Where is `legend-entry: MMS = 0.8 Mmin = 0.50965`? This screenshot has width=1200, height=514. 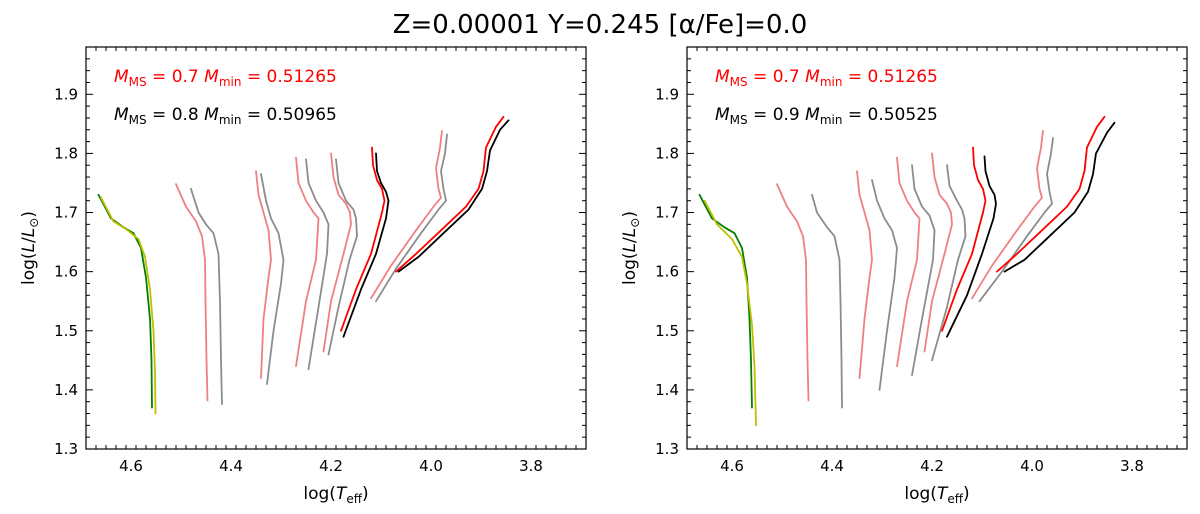
legend-entry: MMS = 0.8 Mmin = 0.50965 is located at coordinates (225, 116).